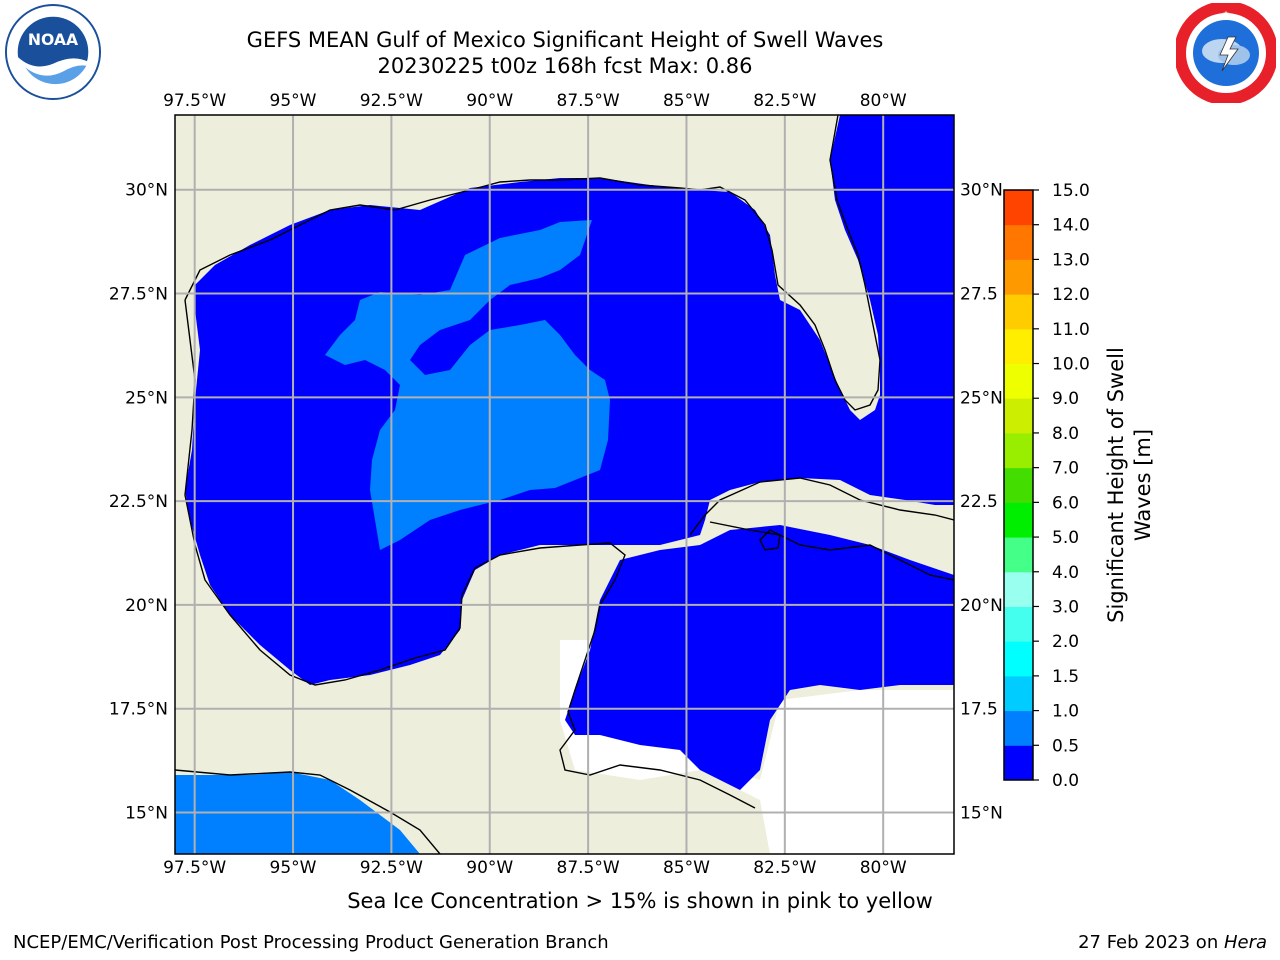  What do you see at coordinates (1065, 573) in the screenshot?
I see `colorbar-tick-label: 4.0` at bounding box center [1065, 573].